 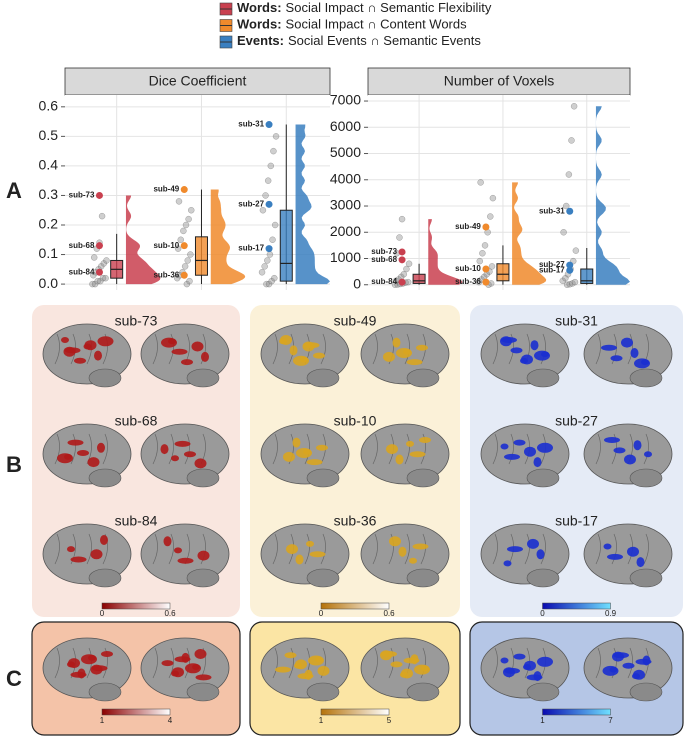 What do you see at coordinates (345, 100) in the screenshot?
I see `y-tick-label: 7000` at bounding box center [345, 100].